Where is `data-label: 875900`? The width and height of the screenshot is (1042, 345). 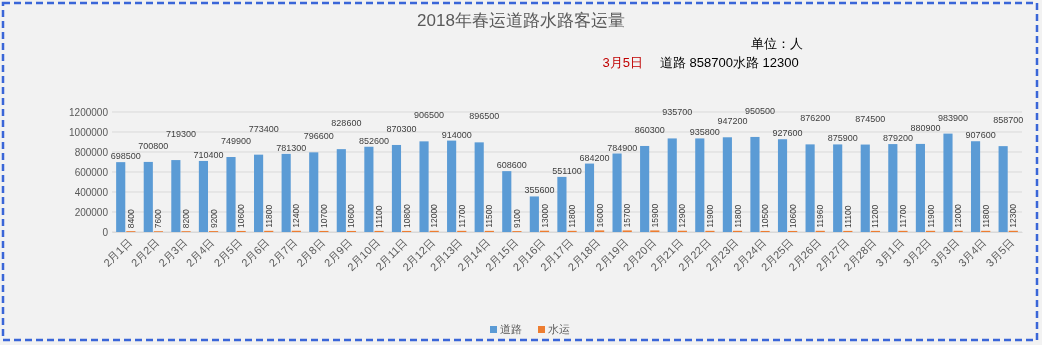 data-label: 875900 is located at coordinates (842, 138).